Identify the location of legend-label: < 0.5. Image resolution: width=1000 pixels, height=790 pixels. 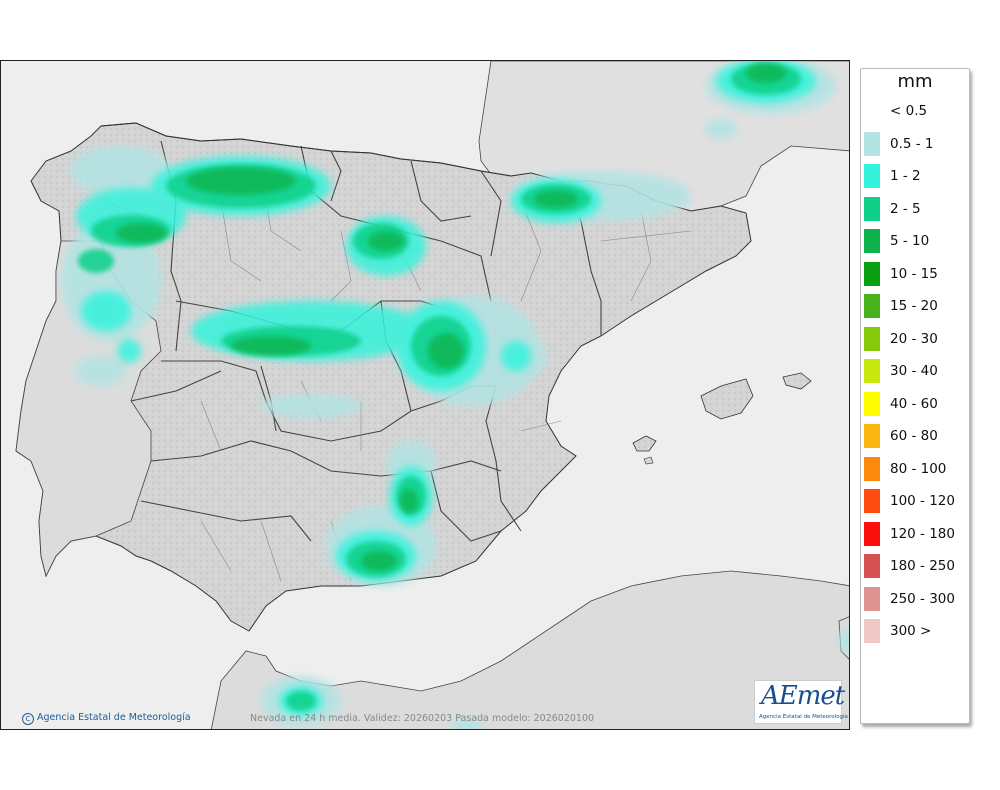
(909, 111).